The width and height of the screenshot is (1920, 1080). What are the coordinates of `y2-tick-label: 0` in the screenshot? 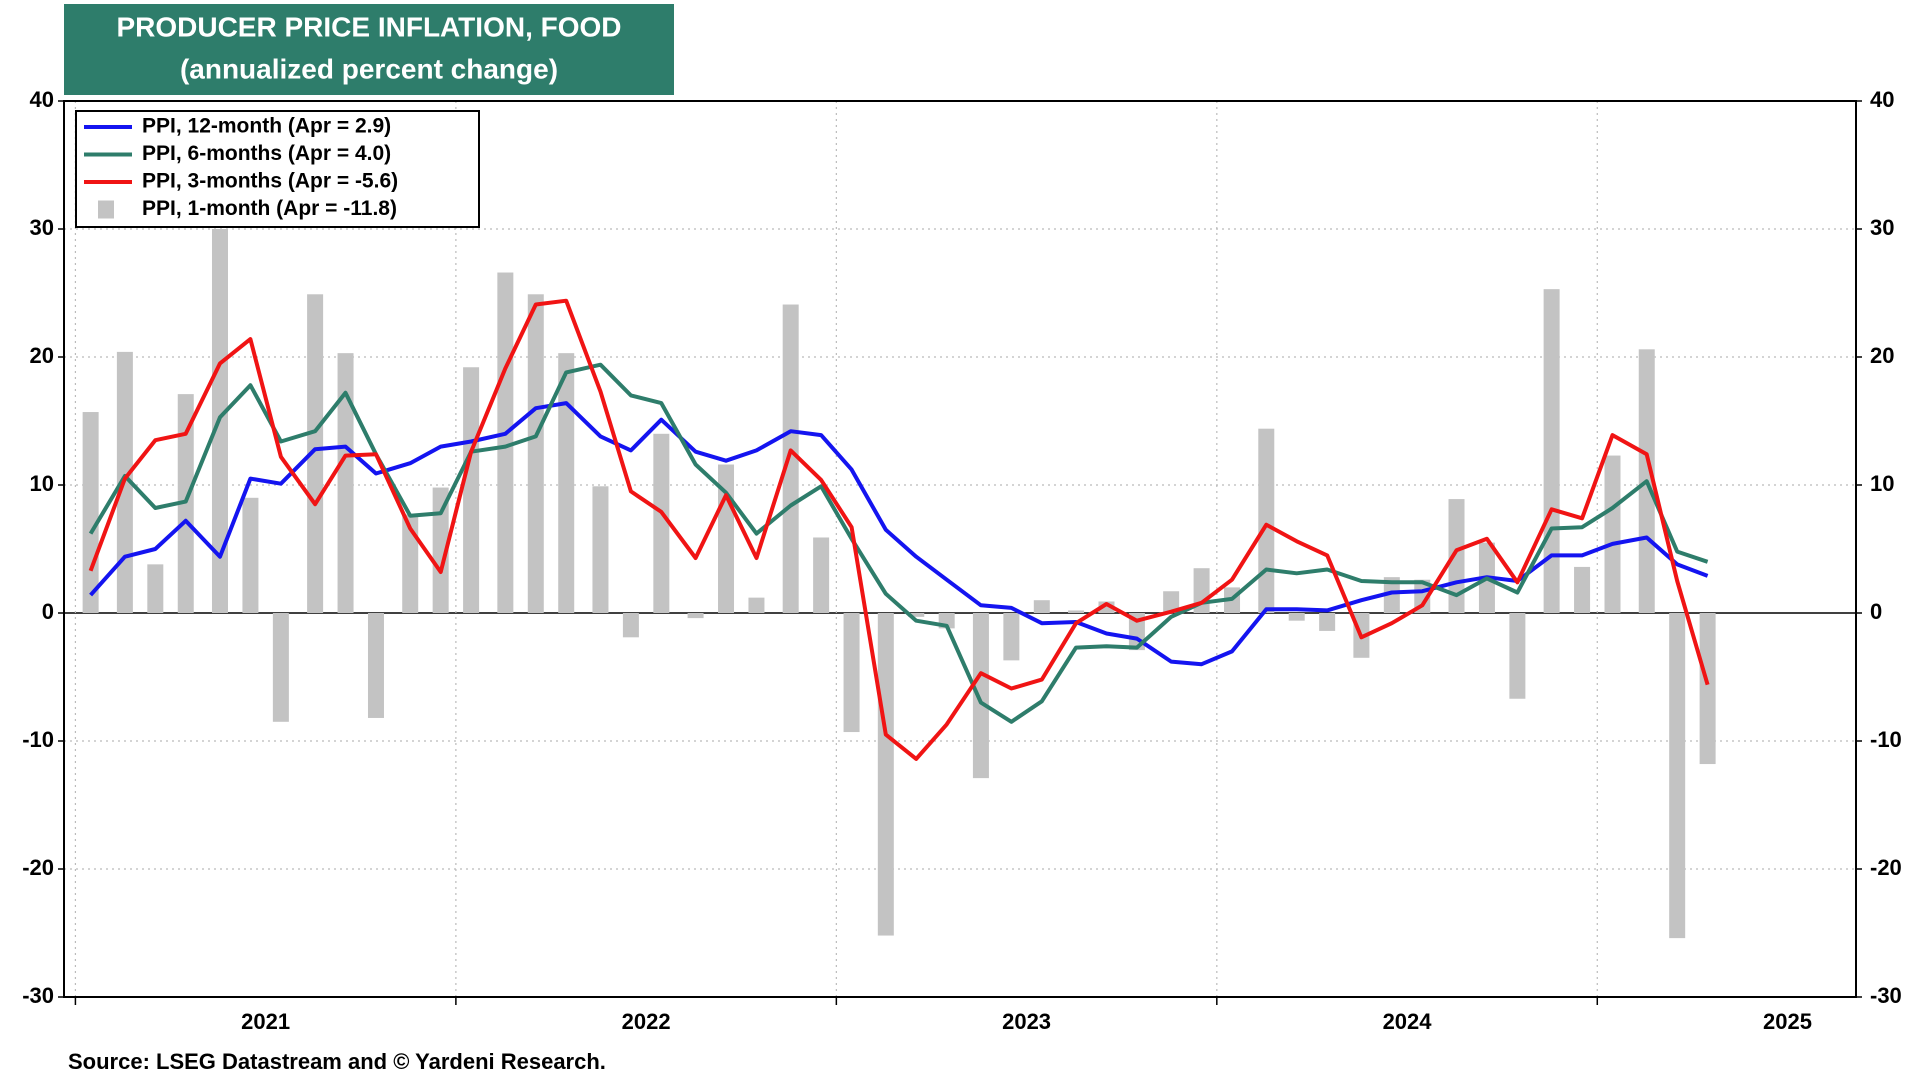 It's located at (1876, 611).